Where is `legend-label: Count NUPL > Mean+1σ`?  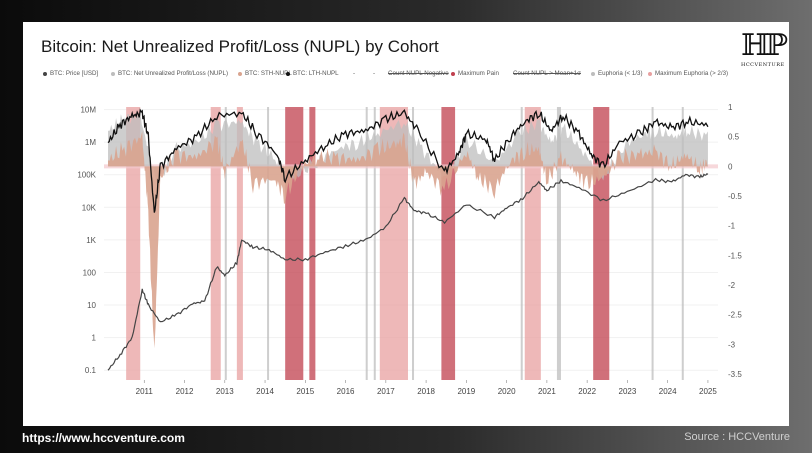 legend-label: Count NUPL > Mean+1σ is located at coordinates (547, 73).